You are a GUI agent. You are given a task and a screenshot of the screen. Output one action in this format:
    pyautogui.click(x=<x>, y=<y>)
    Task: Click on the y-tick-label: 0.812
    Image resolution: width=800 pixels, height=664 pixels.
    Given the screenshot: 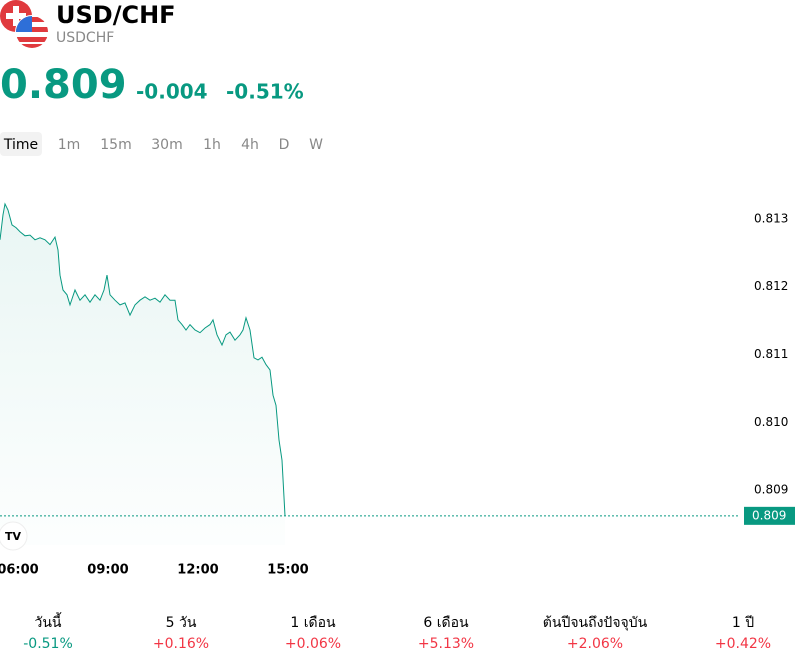 What is the action you would take?
    pyautogui.click(x=771, y=286)
    